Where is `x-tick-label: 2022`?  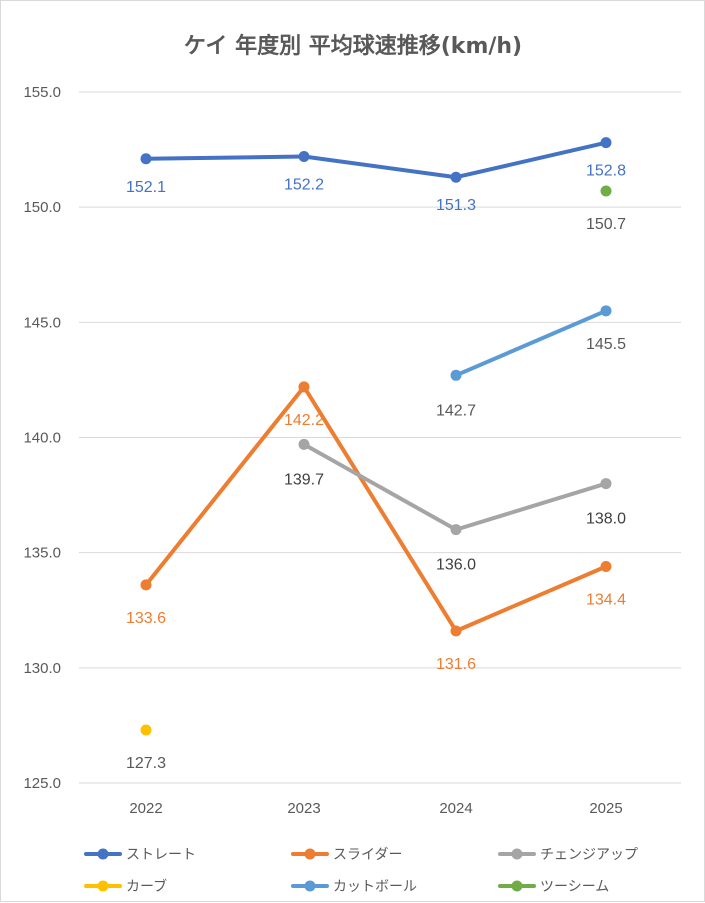
x-tick-label: 2022 is located at coordinates (145, 808).